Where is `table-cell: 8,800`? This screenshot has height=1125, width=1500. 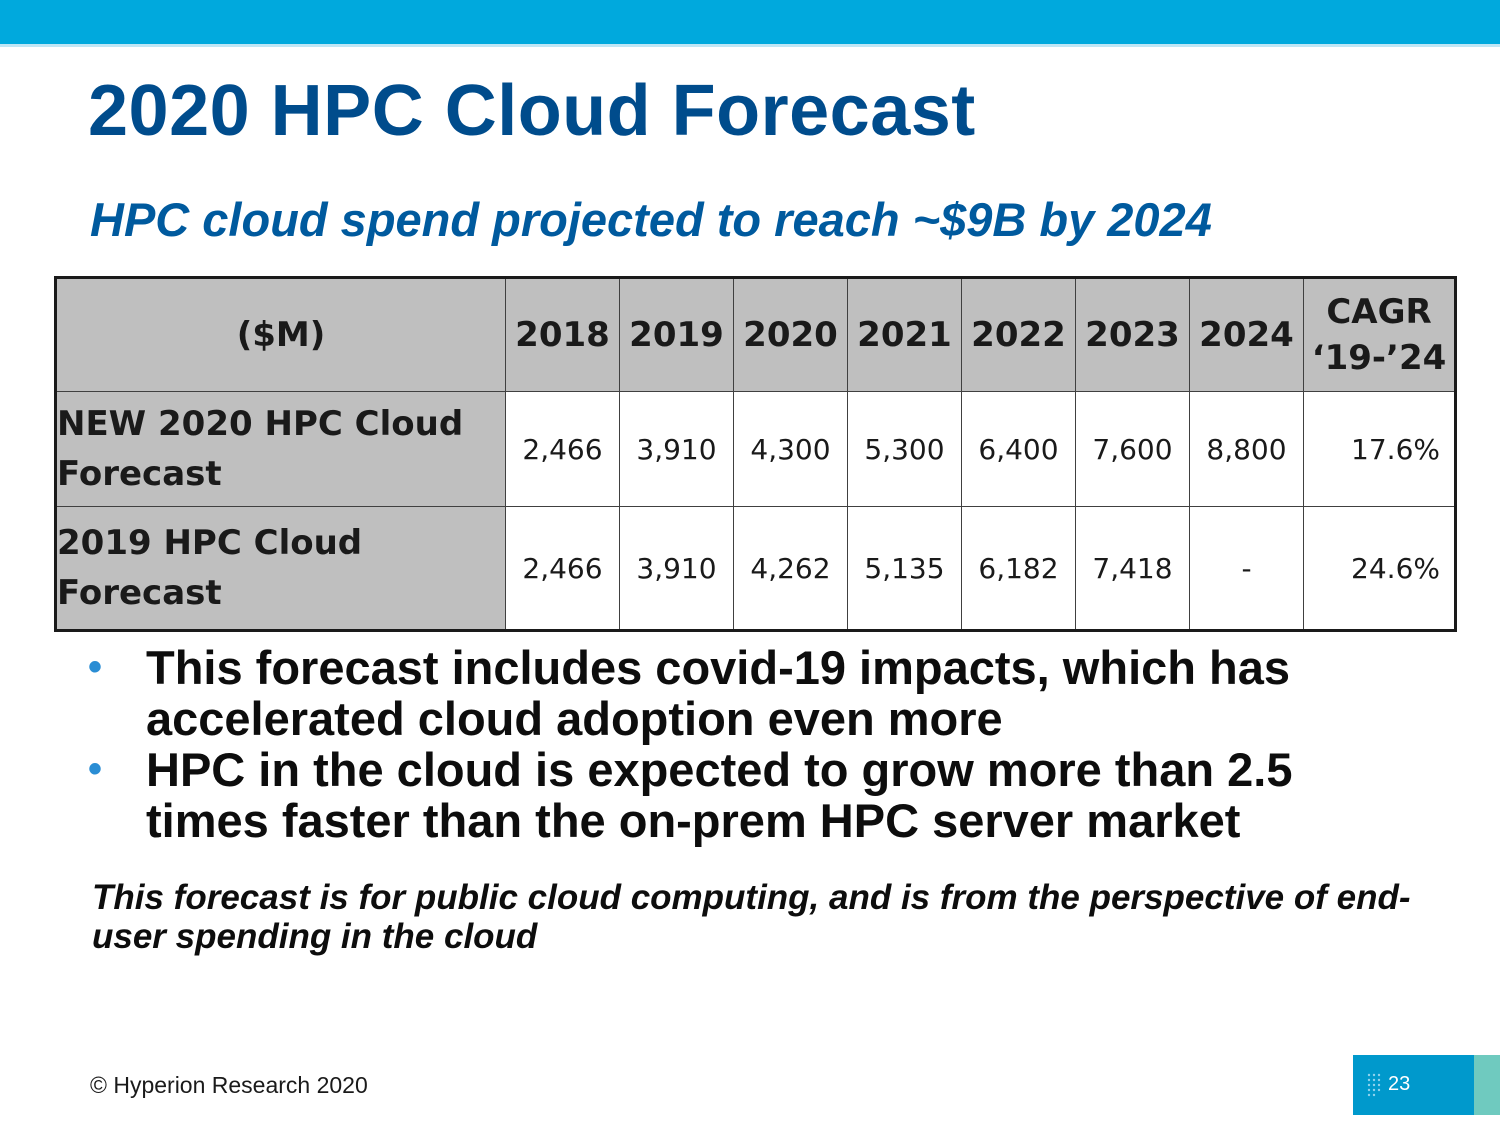 table-cell: 8,800 is located at coordinates (1246, 449).